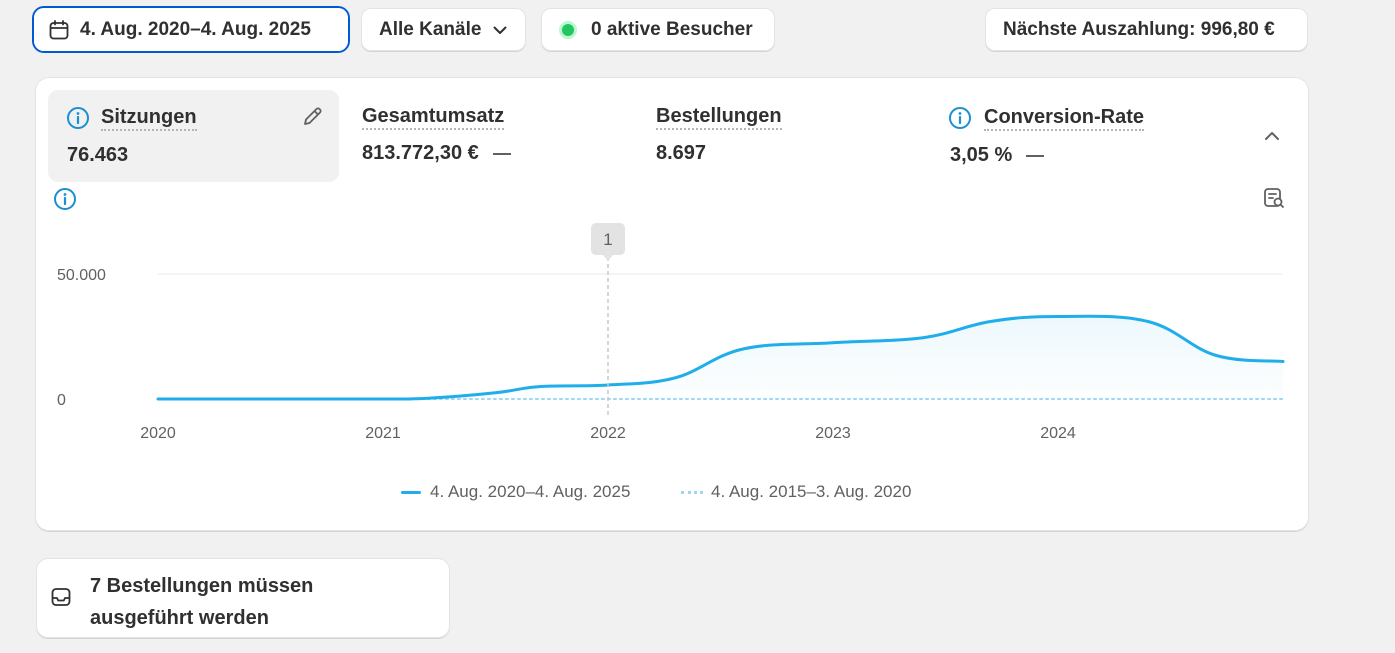  Describe the element at coordinates (608, 258) in the screenshot. I see `annotation-pointer` at that location.